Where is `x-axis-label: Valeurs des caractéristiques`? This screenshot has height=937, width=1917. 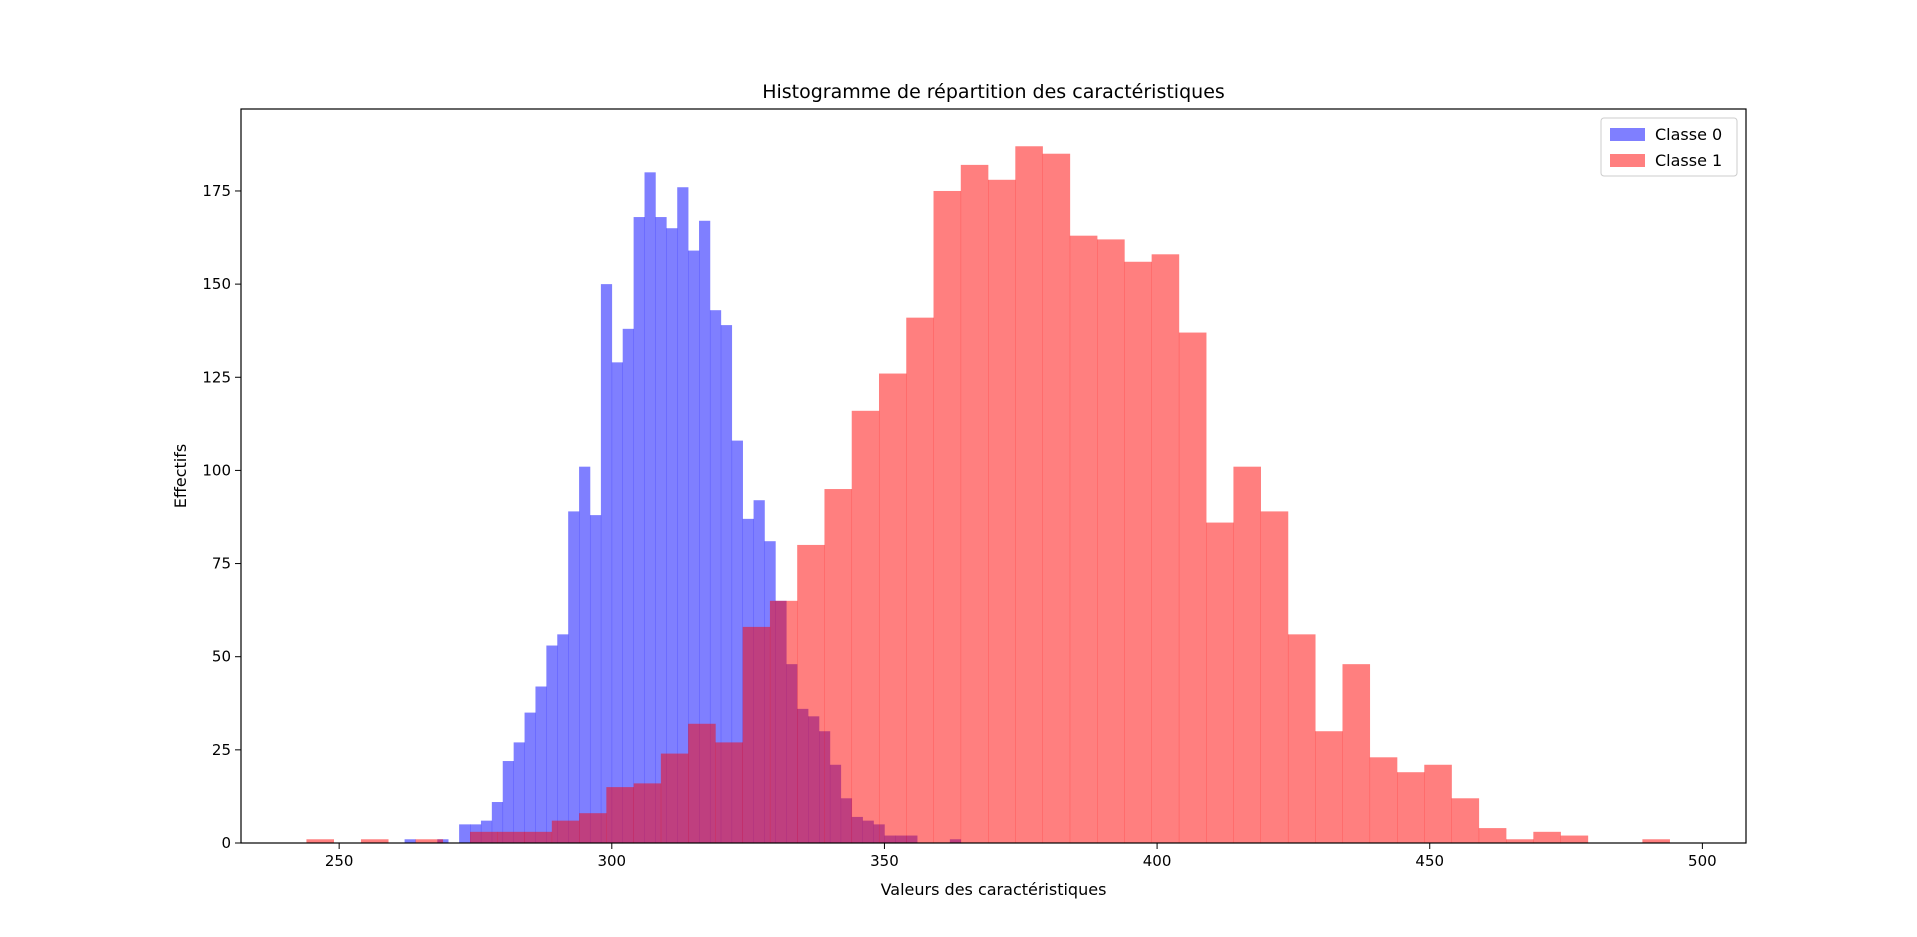
x-axis-label: Valeurs des caractéristiques is located at coordinates (994, 889).